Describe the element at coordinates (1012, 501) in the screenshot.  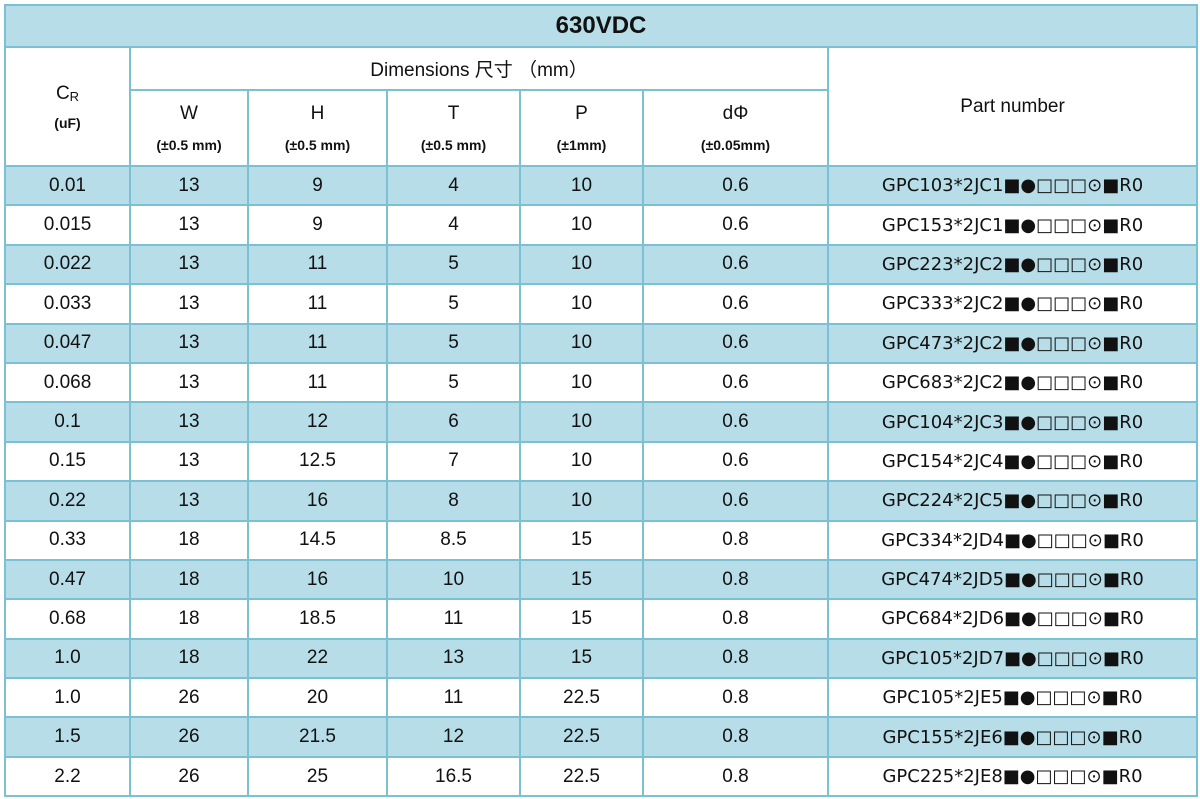
I see `part-number-cell: GPC224*2JC5■●□□□⊙■R0` at that location.